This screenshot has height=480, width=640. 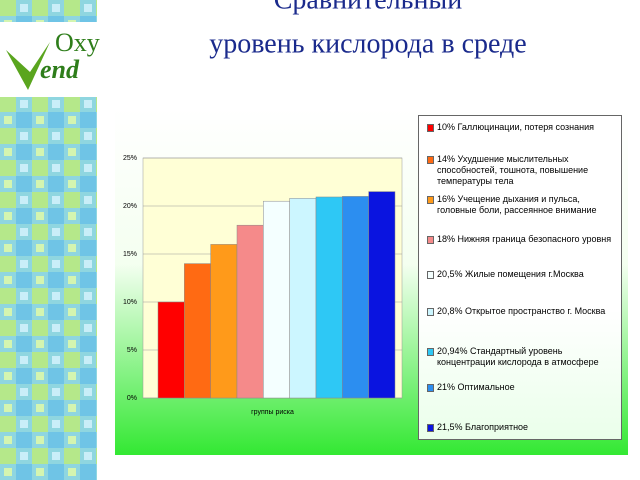 What do you see at coordinates (515, 127) in the screenshot?
I see `legend-label: 10% Галлюцинации, потеря сознания` at bounding box center [515, 127].